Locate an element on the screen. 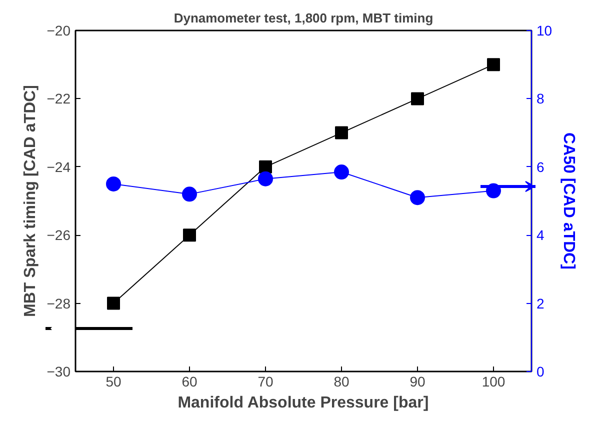 The image size is (601, 431). y-tick-label: −28 is located at coordinates (58, 303).